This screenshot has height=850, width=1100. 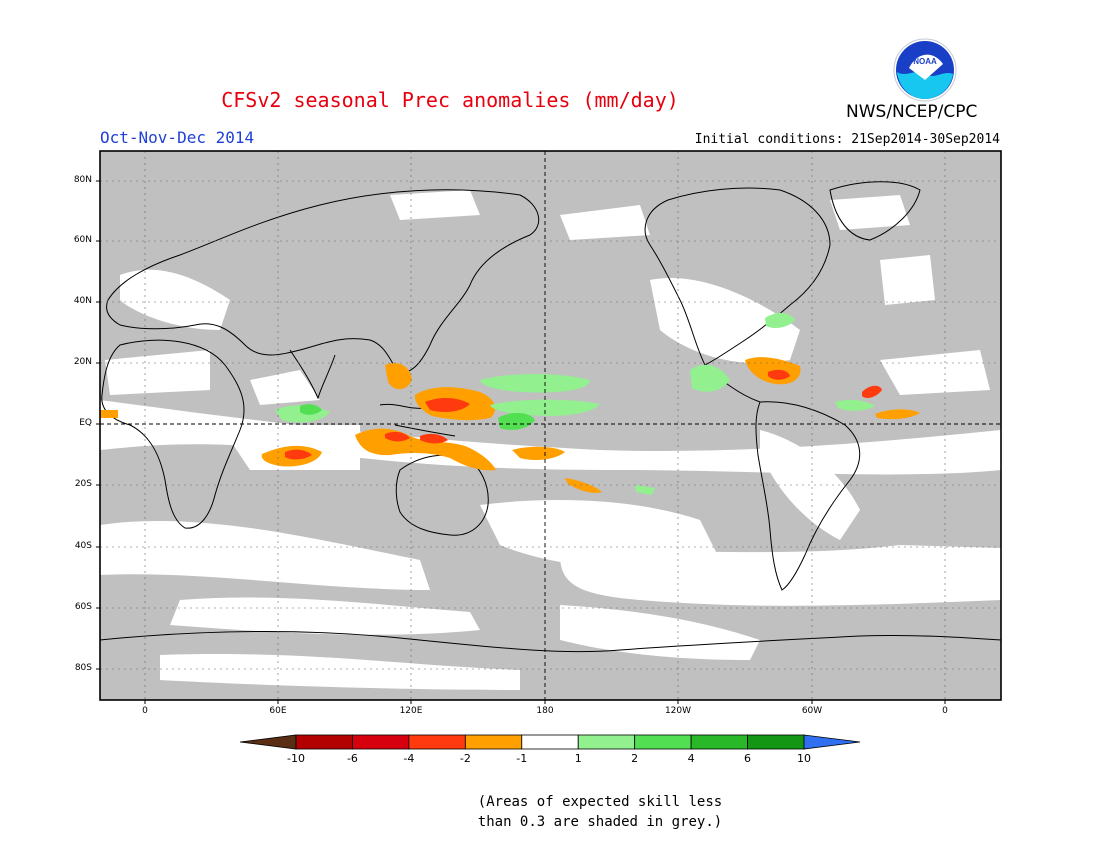 I want to click on colorbar-label: -4, so click(x=408, y=758).